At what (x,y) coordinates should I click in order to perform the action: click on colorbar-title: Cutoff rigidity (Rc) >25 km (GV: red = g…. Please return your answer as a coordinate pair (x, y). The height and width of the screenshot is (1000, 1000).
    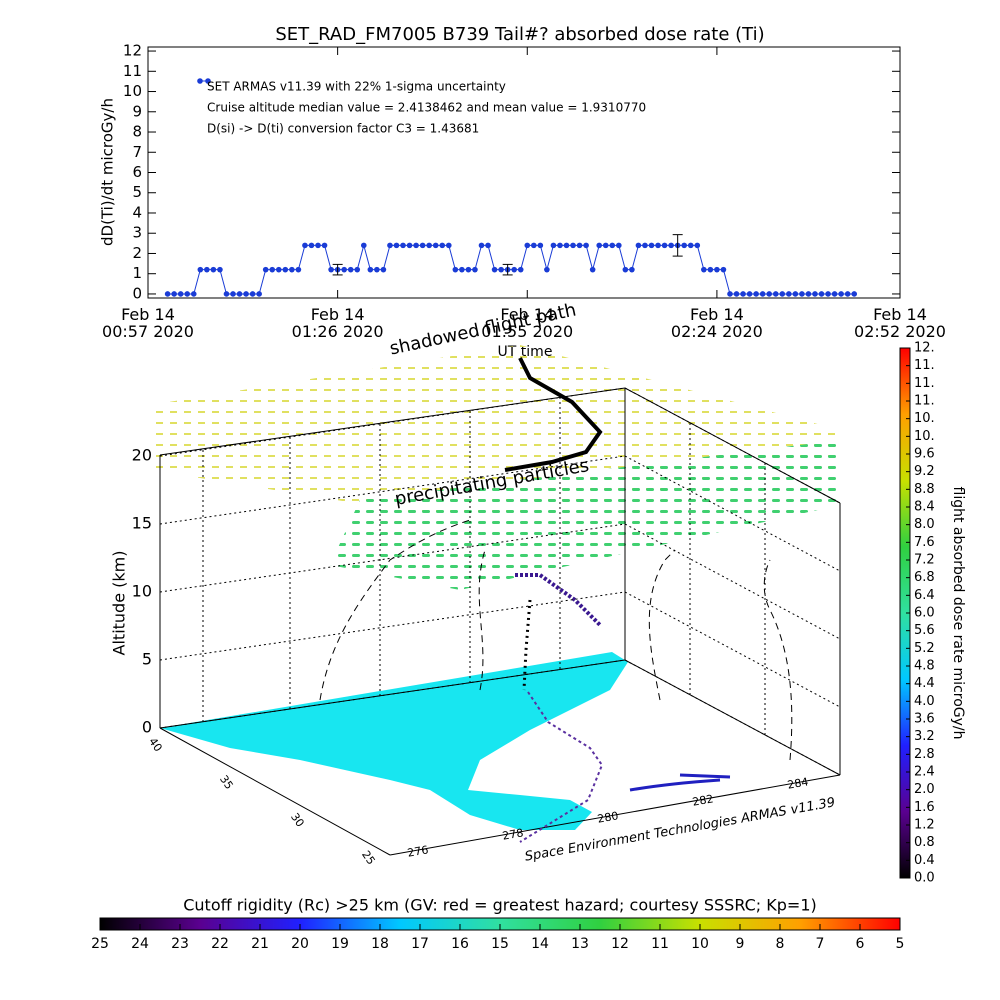
    Looking at the image, I should click on (500, 905).